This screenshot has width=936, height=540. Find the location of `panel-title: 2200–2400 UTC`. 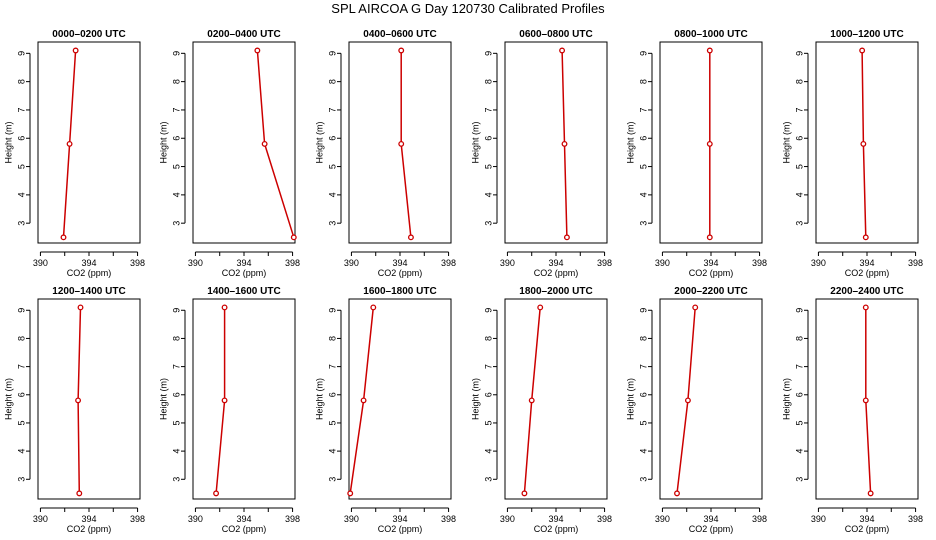

panel-title: 2200–2400 UTC is located at coordinates (866, 291).